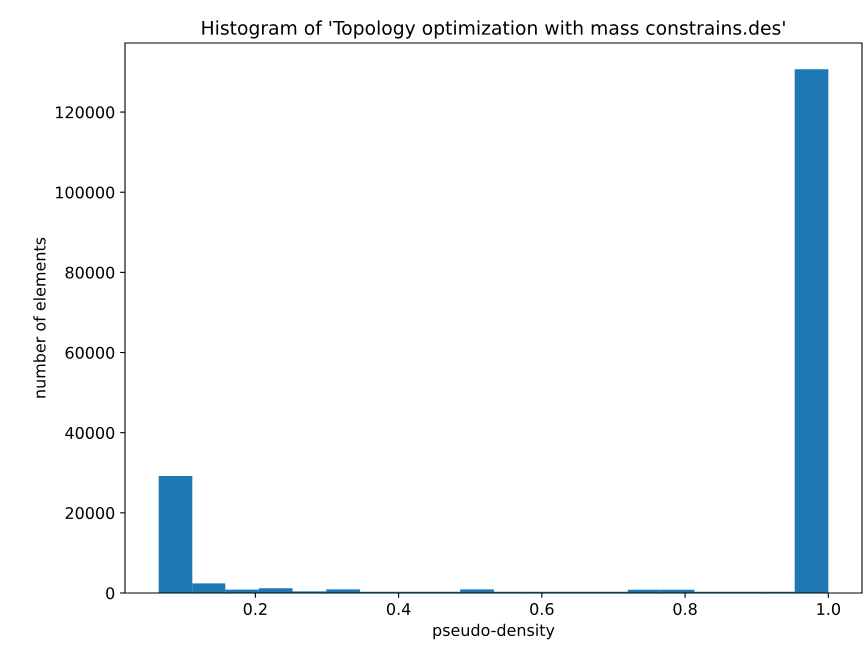  What do you see at coordinates (828, 609) in the screenshot?
I see `x-tick-label: 1.0` at bounding box center [828, 609].